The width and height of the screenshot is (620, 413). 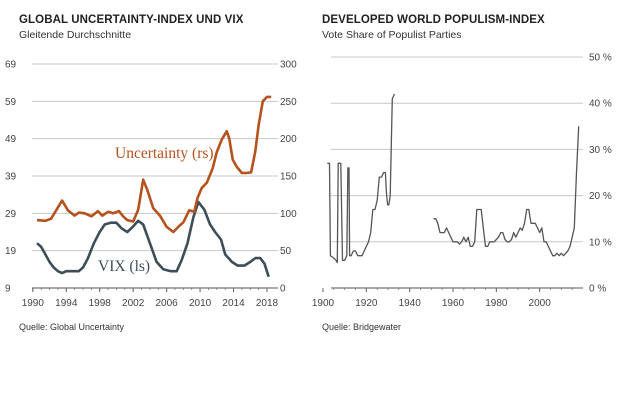 What do you see at coordinates (11, 177) in the screenshot?
I see `y-left-tick-label: 39` at bounding box center [11, 177].